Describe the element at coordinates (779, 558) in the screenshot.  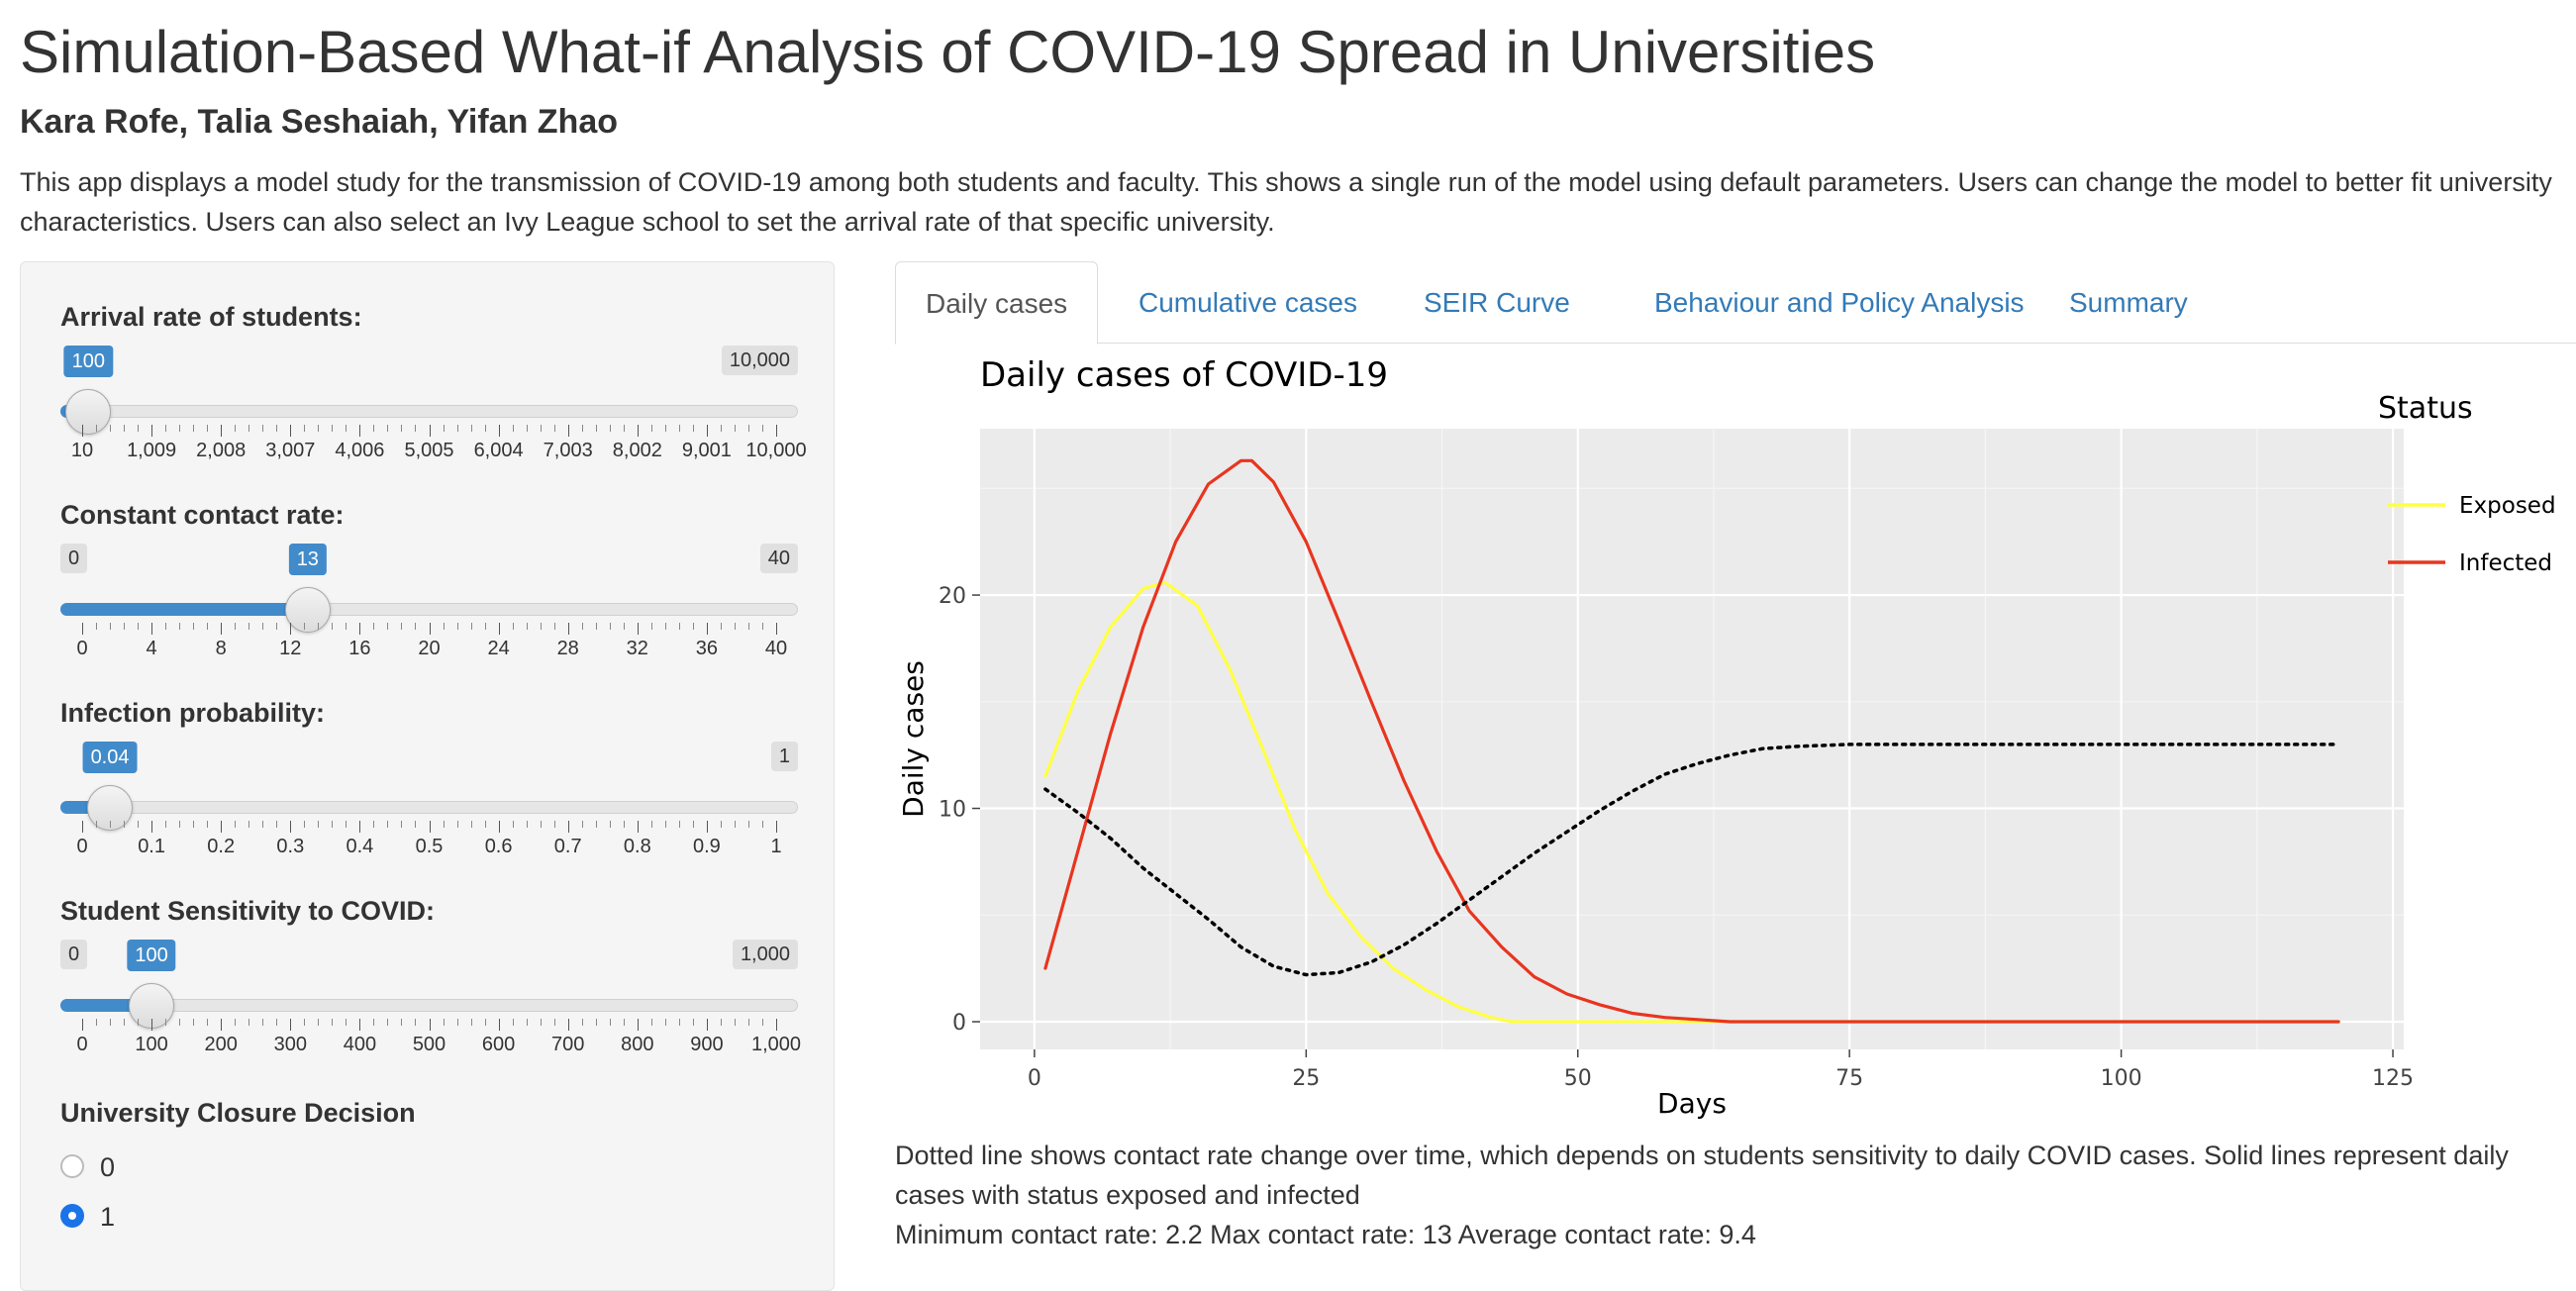
I see `slider-max-label: 40` at that location.